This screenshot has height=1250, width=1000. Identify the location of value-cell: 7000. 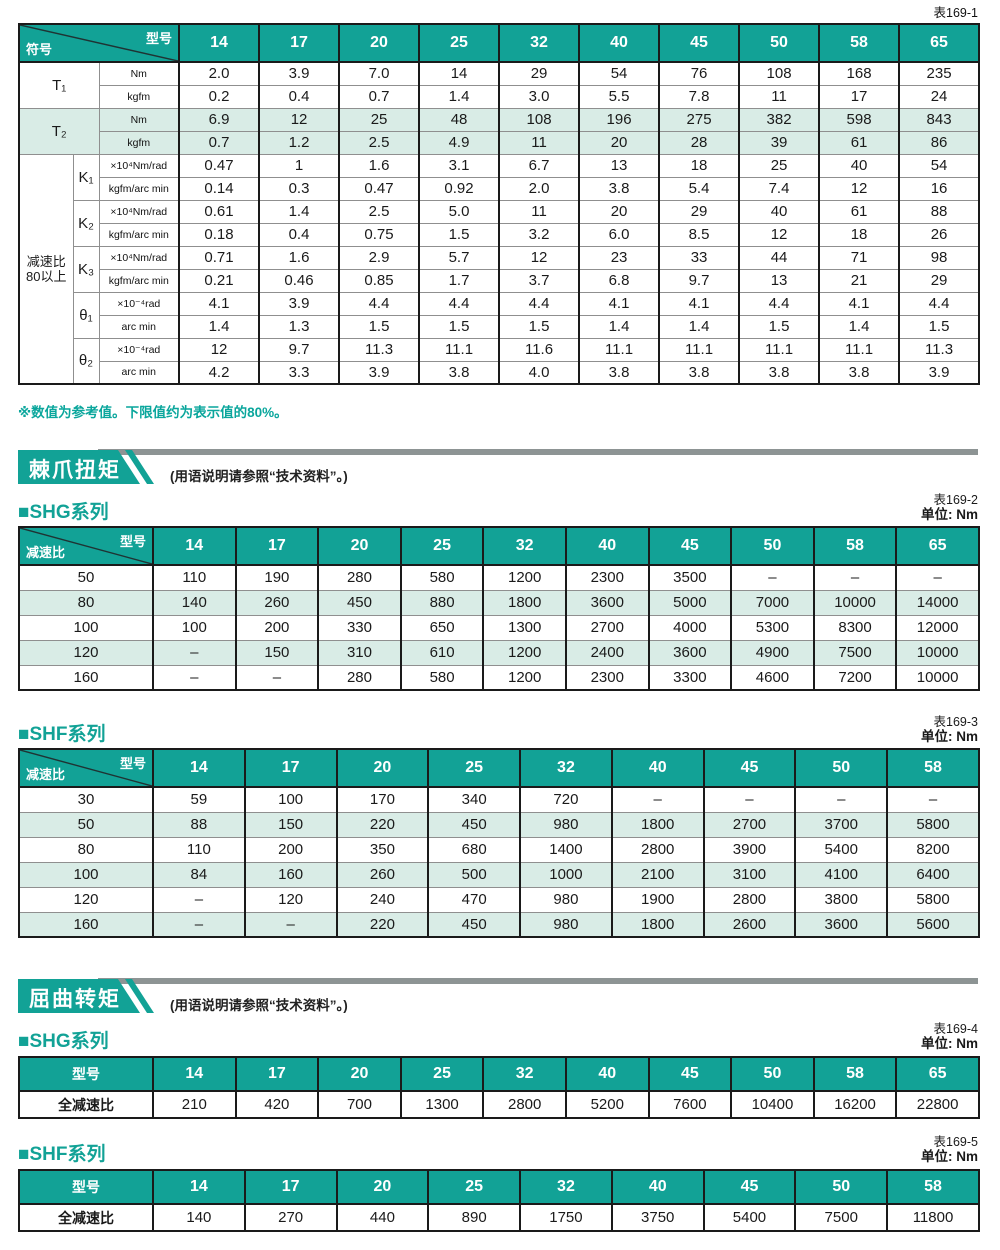
(772, 602).